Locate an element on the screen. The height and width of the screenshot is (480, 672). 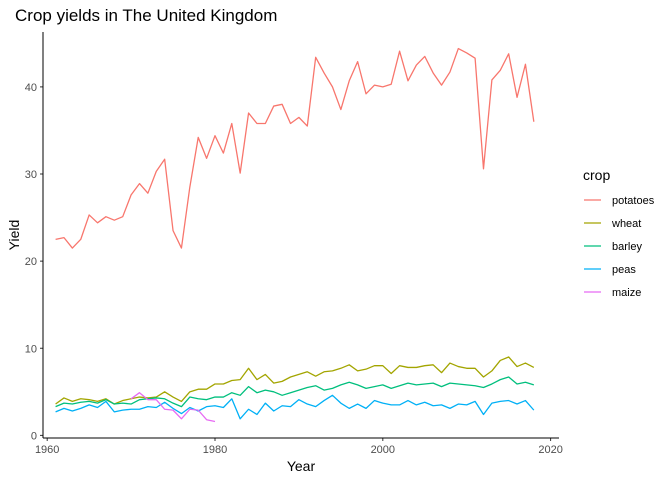
x-tick-label: 2000 is located at coordinates (383, 450).